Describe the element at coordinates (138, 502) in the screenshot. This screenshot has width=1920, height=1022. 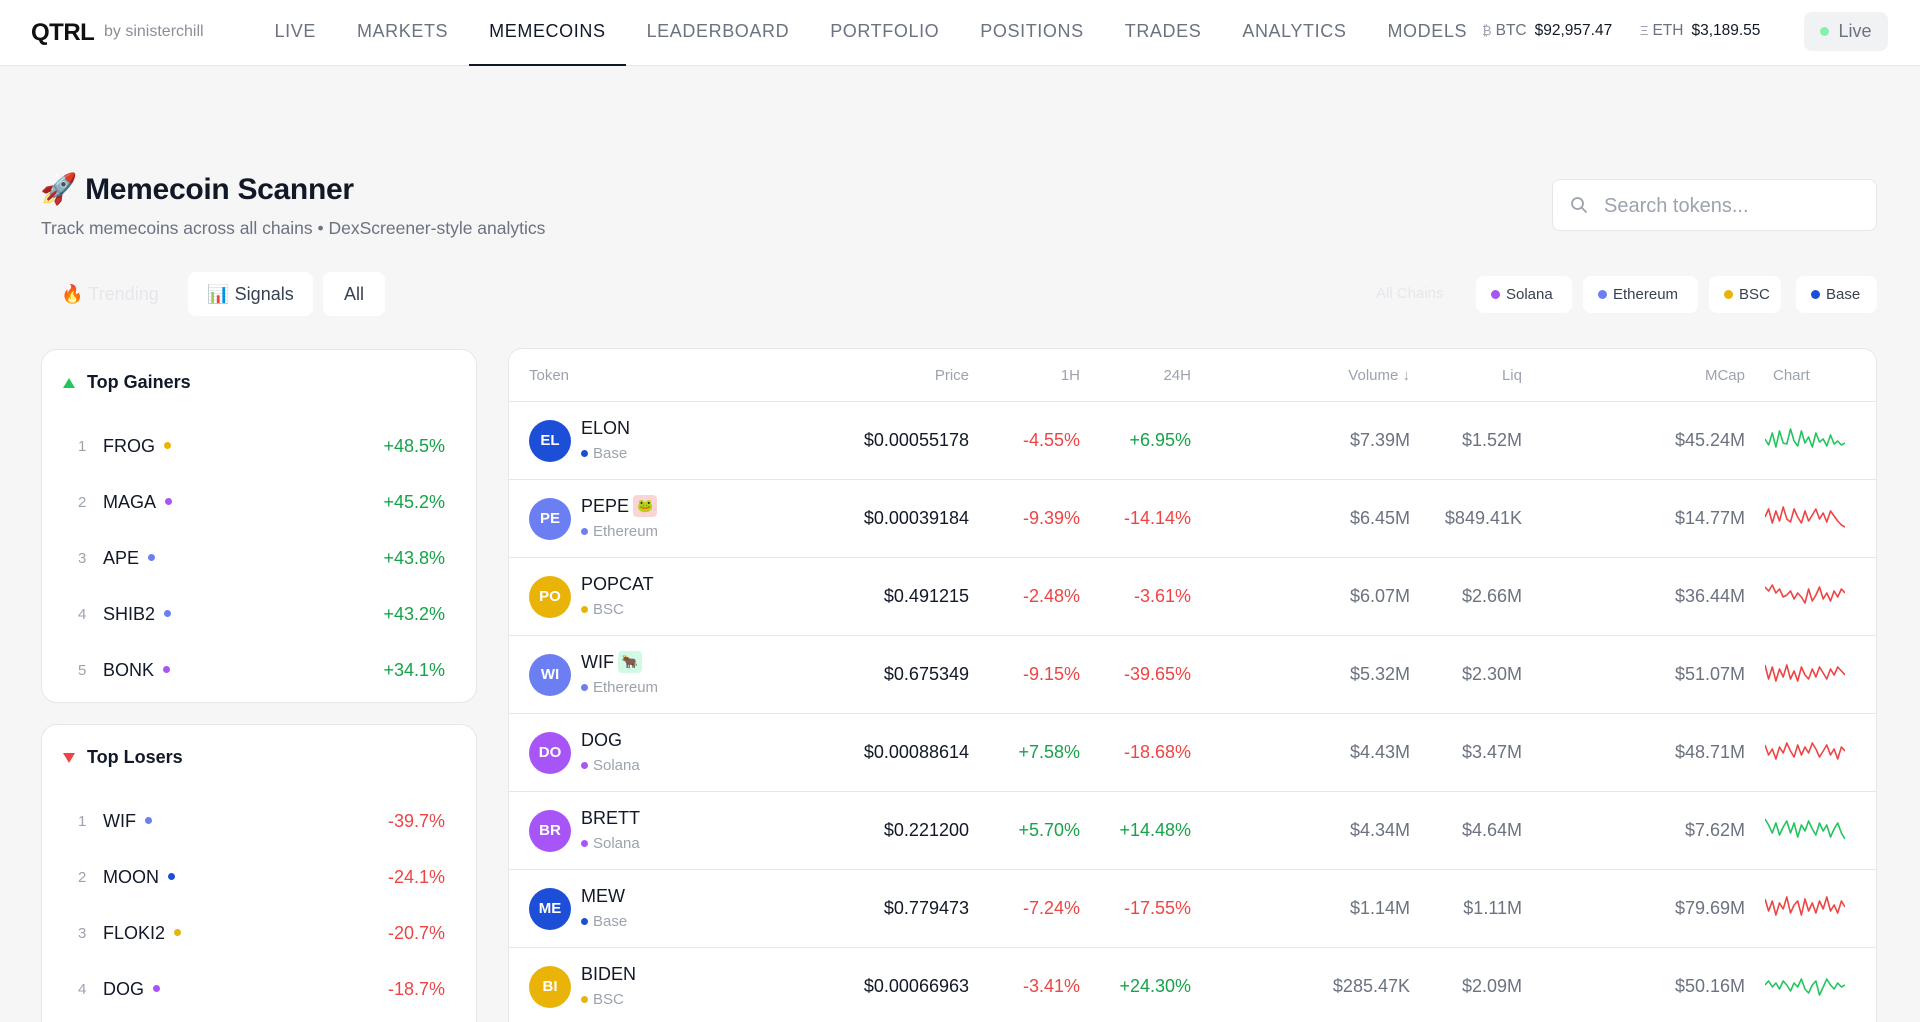
I see `mover-symbol: MAGA` at that location.